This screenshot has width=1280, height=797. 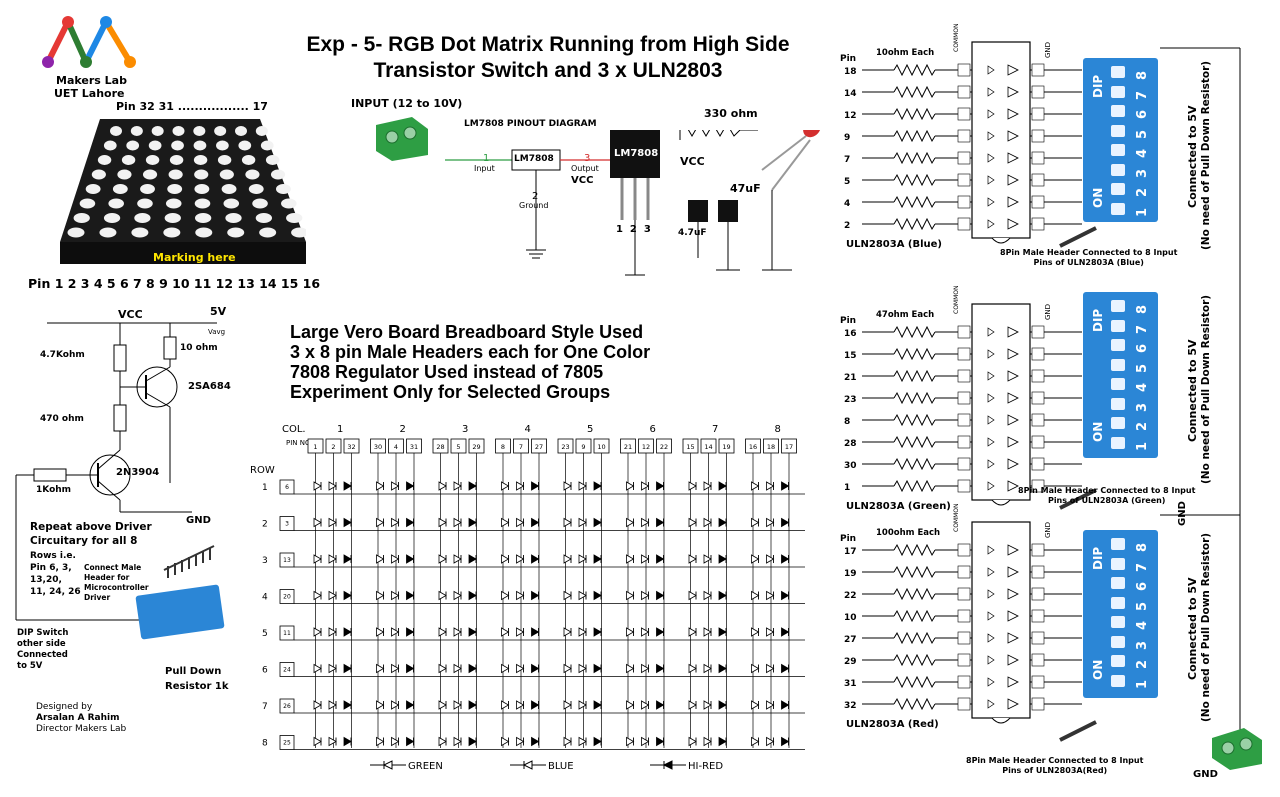 I want to click on uln-input-pin: 7, so click(x=847, y=160).